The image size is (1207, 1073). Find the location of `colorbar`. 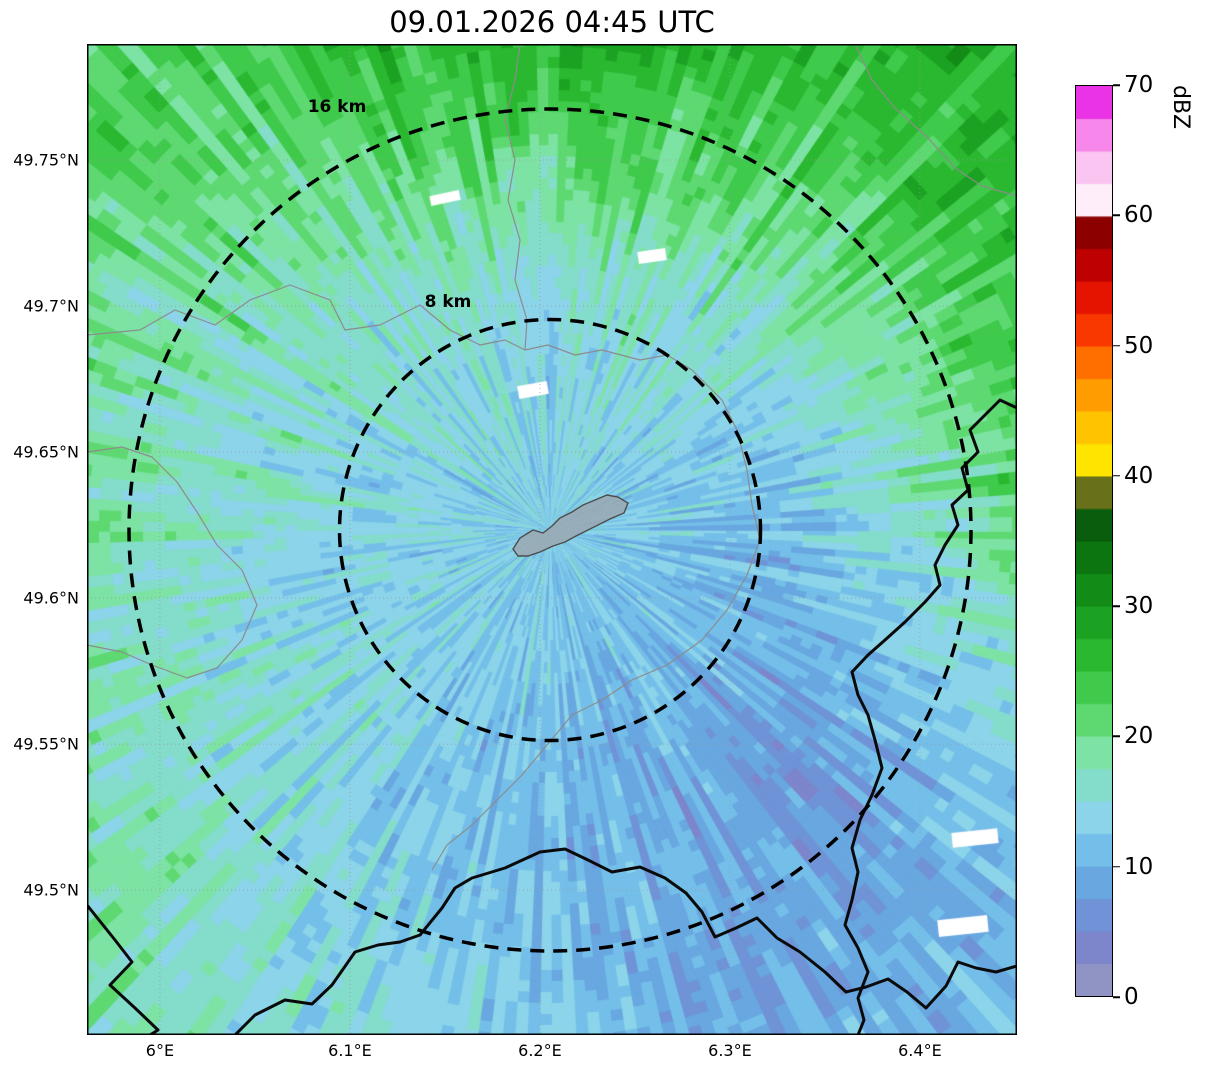

colorbar is located at coordinates (1094, 541).